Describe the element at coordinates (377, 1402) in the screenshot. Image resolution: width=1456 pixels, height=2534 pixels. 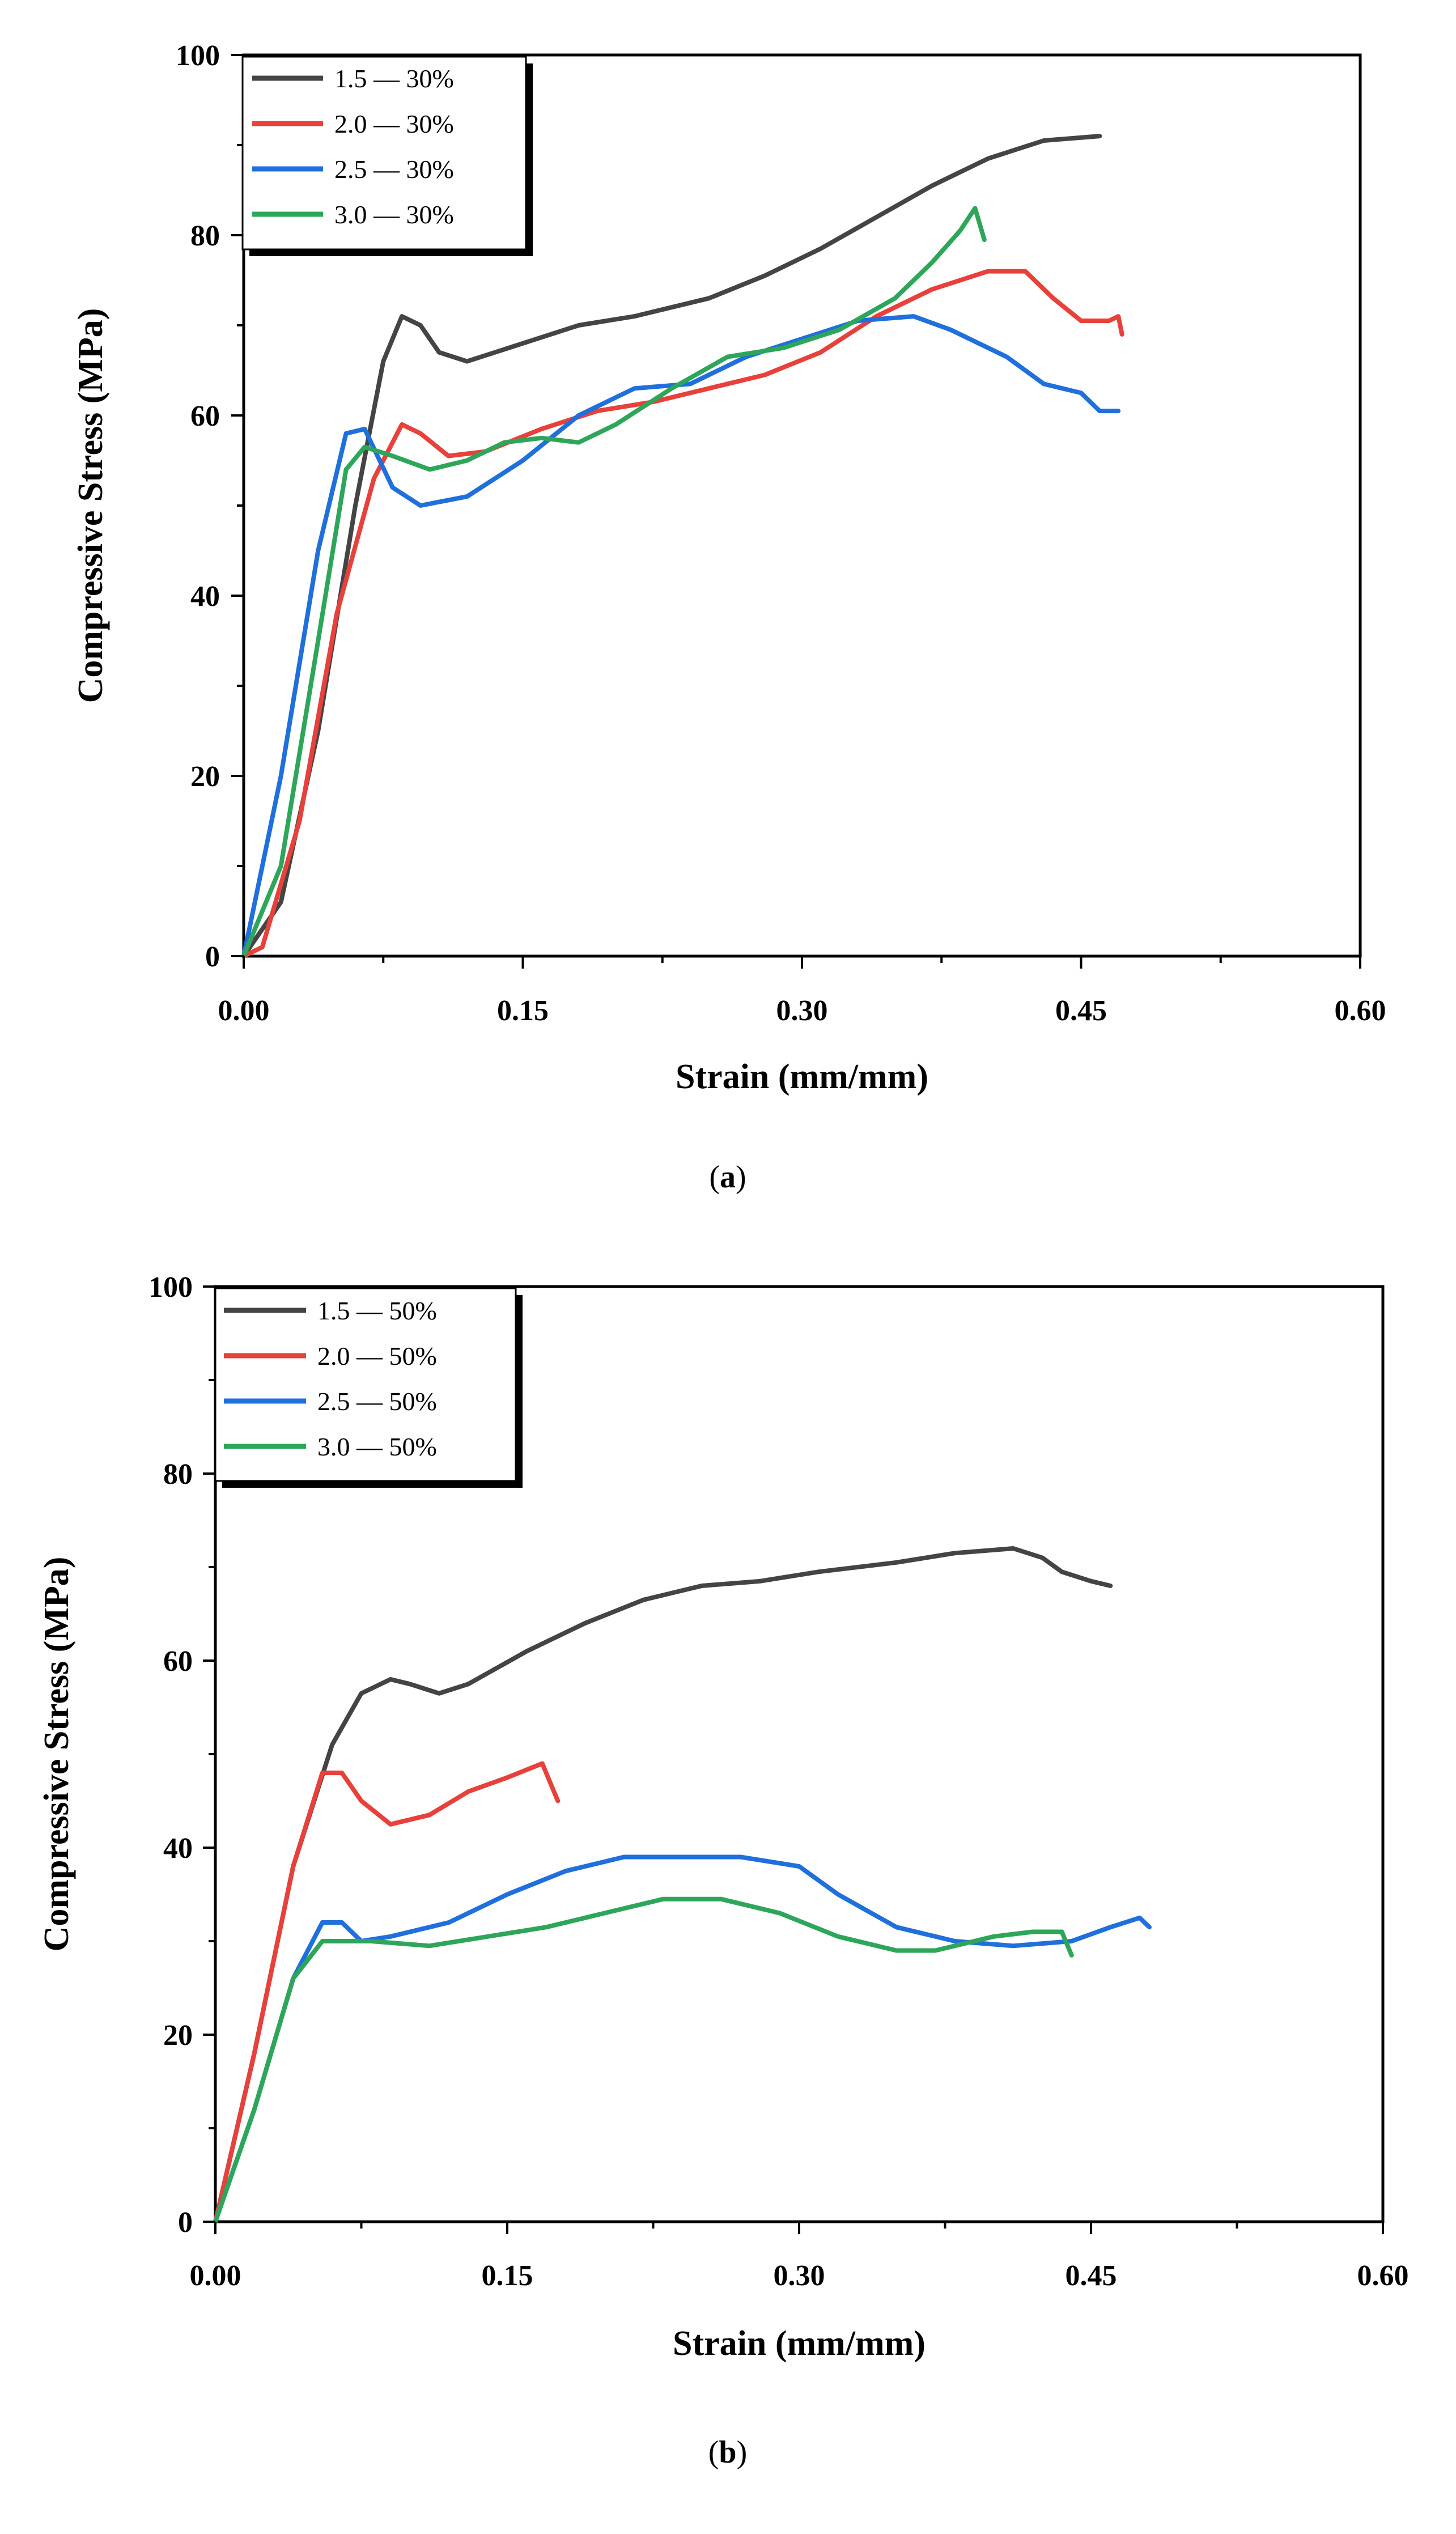
I see `legend-label: 2.5 — 50%` at that location.